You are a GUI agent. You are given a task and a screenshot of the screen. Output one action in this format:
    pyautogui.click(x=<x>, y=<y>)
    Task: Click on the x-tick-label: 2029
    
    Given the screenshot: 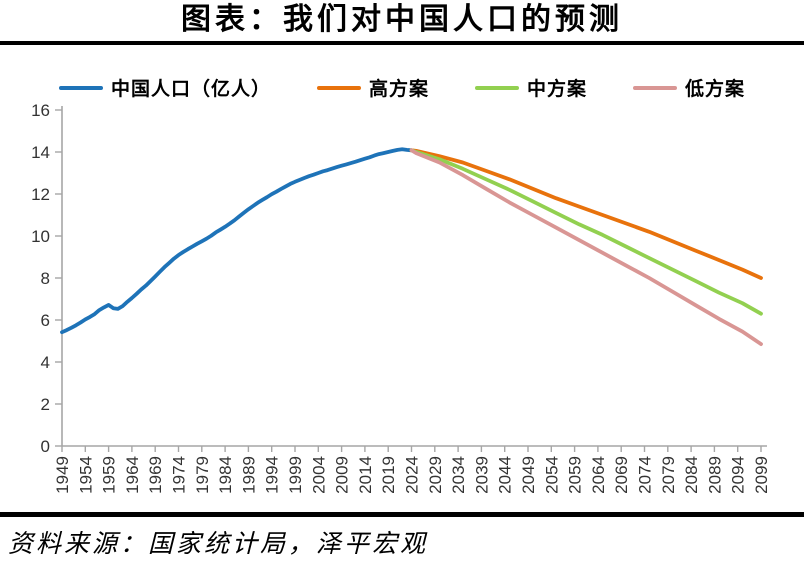 What is the action you would take?
    pyautogui.click(x=435, y=475)
    